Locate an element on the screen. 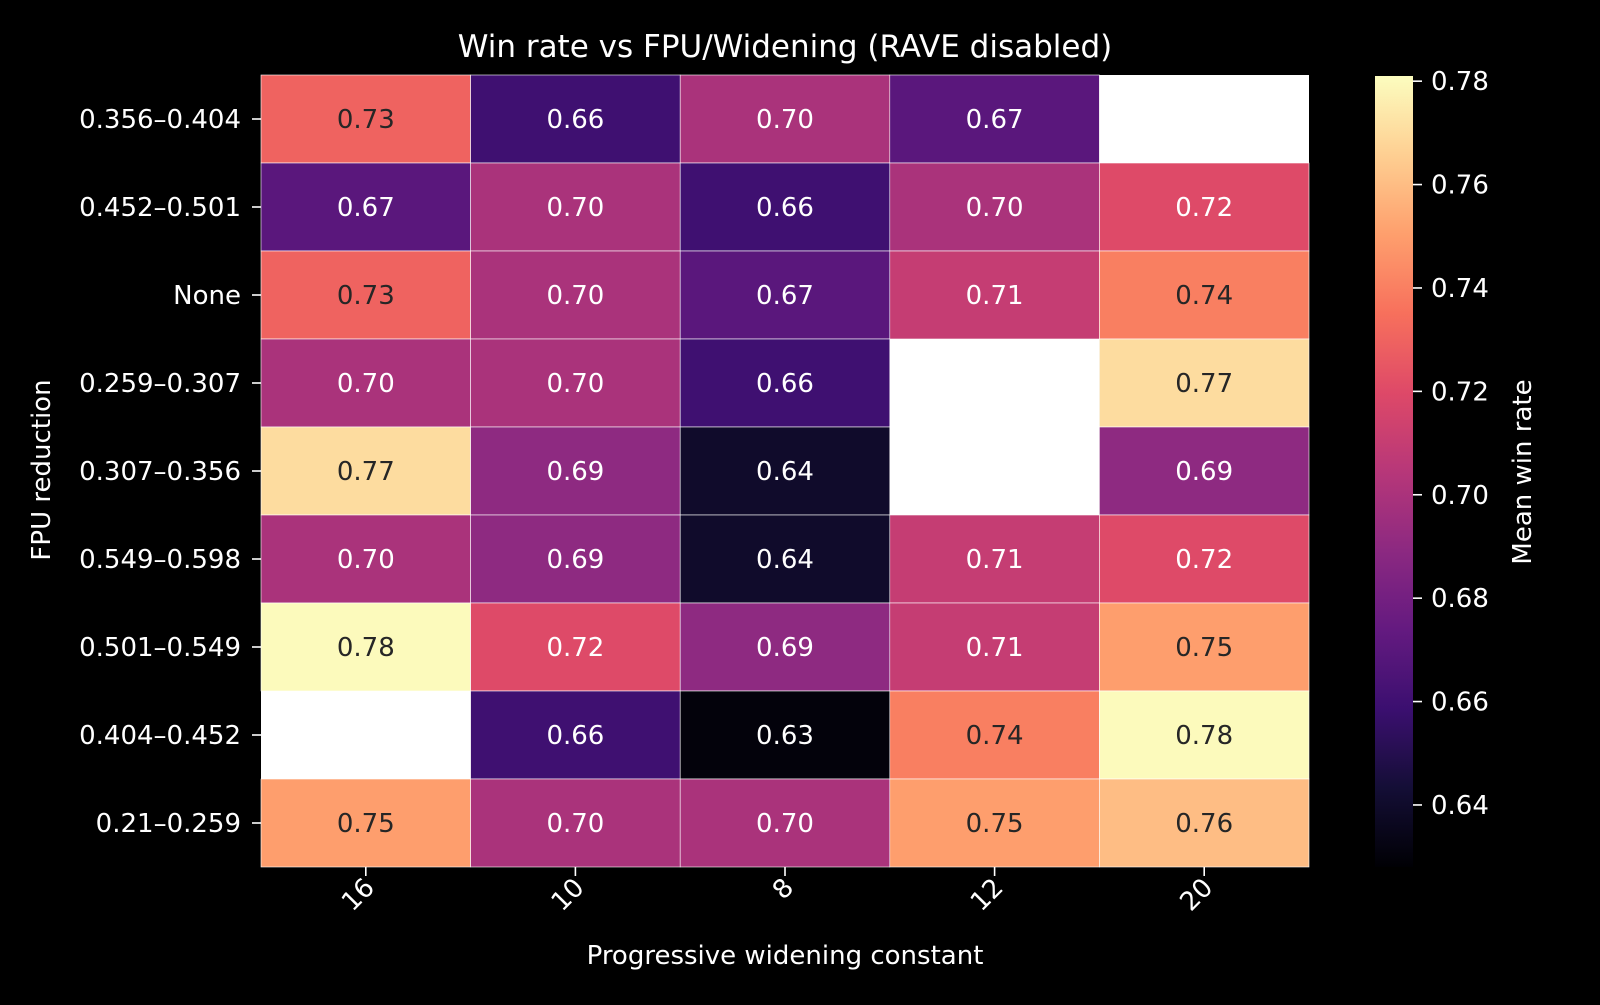  chart-title: Win rate vs FPU/Widening (RAVE disabled) is located at coordinates (785, 47).